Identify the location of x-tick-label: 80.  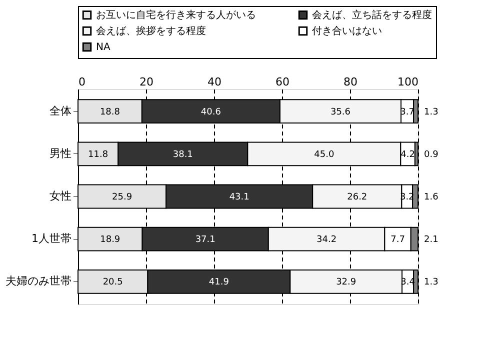
(351, 82).